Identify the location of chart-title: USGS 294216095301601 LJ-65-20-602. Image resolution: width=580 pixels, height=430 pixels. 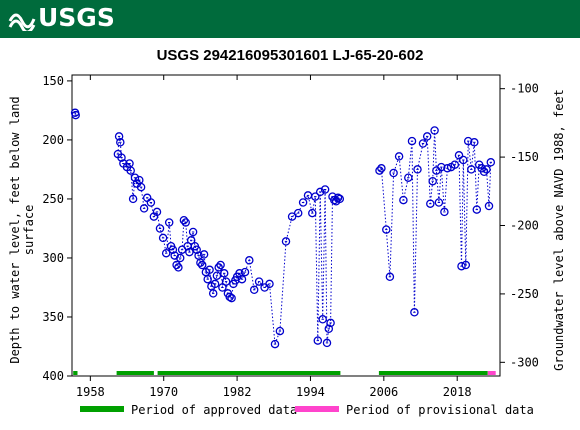
(290, 55).